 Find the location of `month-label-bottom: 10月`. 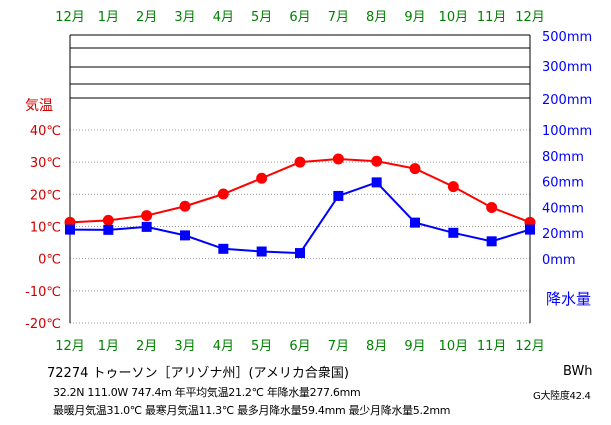

month-label-bottom: 10月 is located at coordinates (454, 346).